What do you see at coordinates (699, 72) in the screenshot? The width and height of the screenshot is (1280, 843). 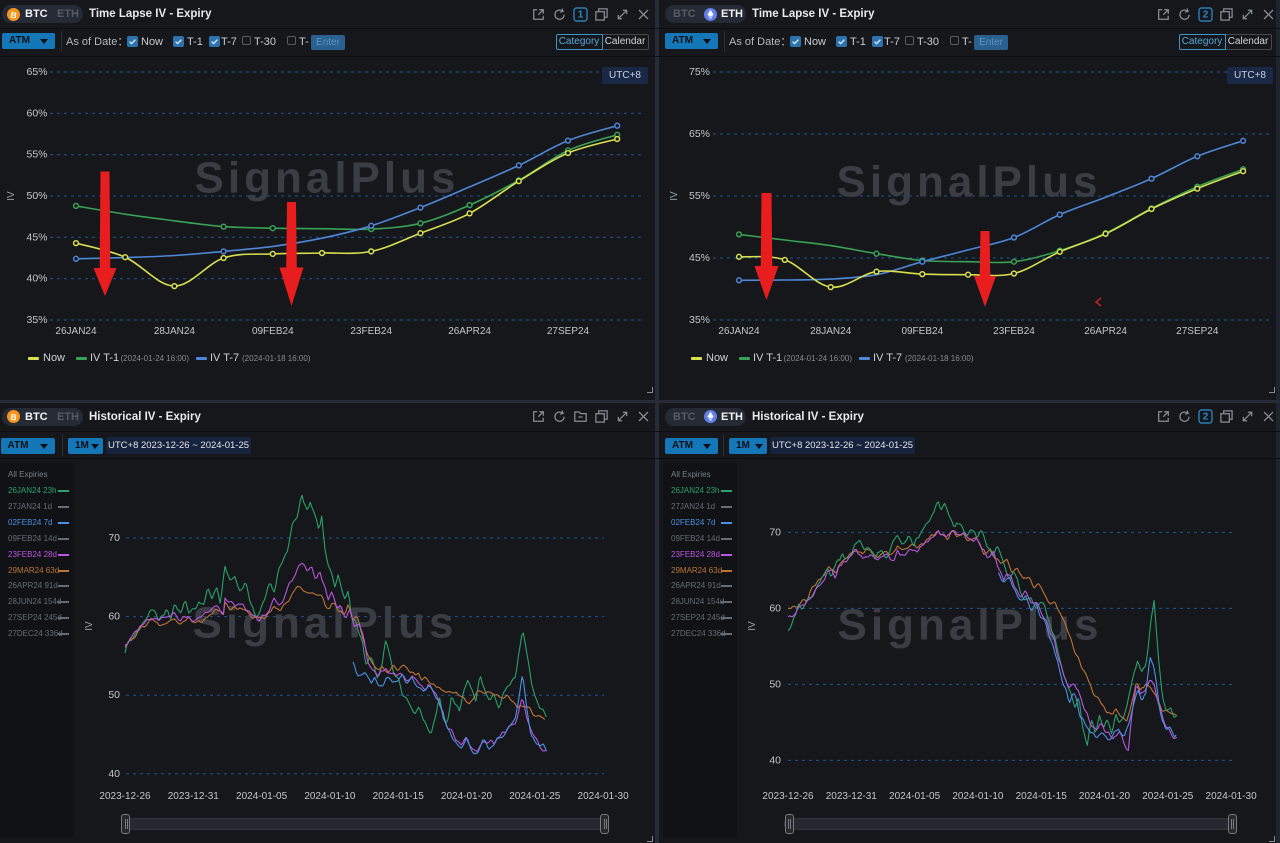 I see `svg-text: 75%` at bounding box center [699, 72].